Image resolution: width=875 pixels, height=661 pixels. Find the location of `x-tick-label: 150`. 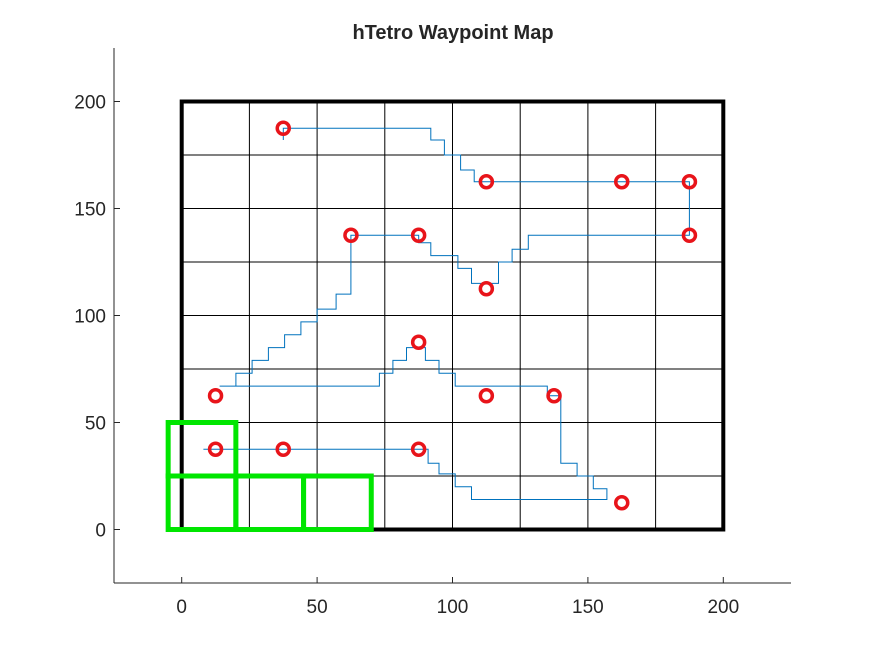

x-tick-label: 150 is located at coordinates (588, 607).